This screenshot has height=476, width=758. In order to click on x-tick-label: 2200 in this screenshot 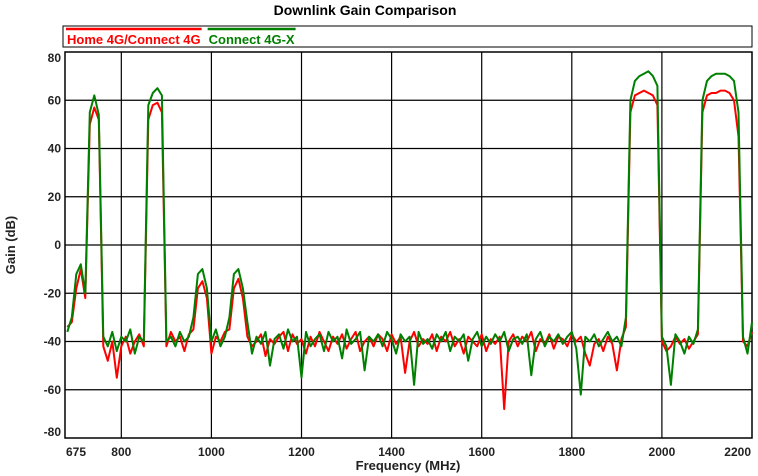, I will do `click(737, 452)`.